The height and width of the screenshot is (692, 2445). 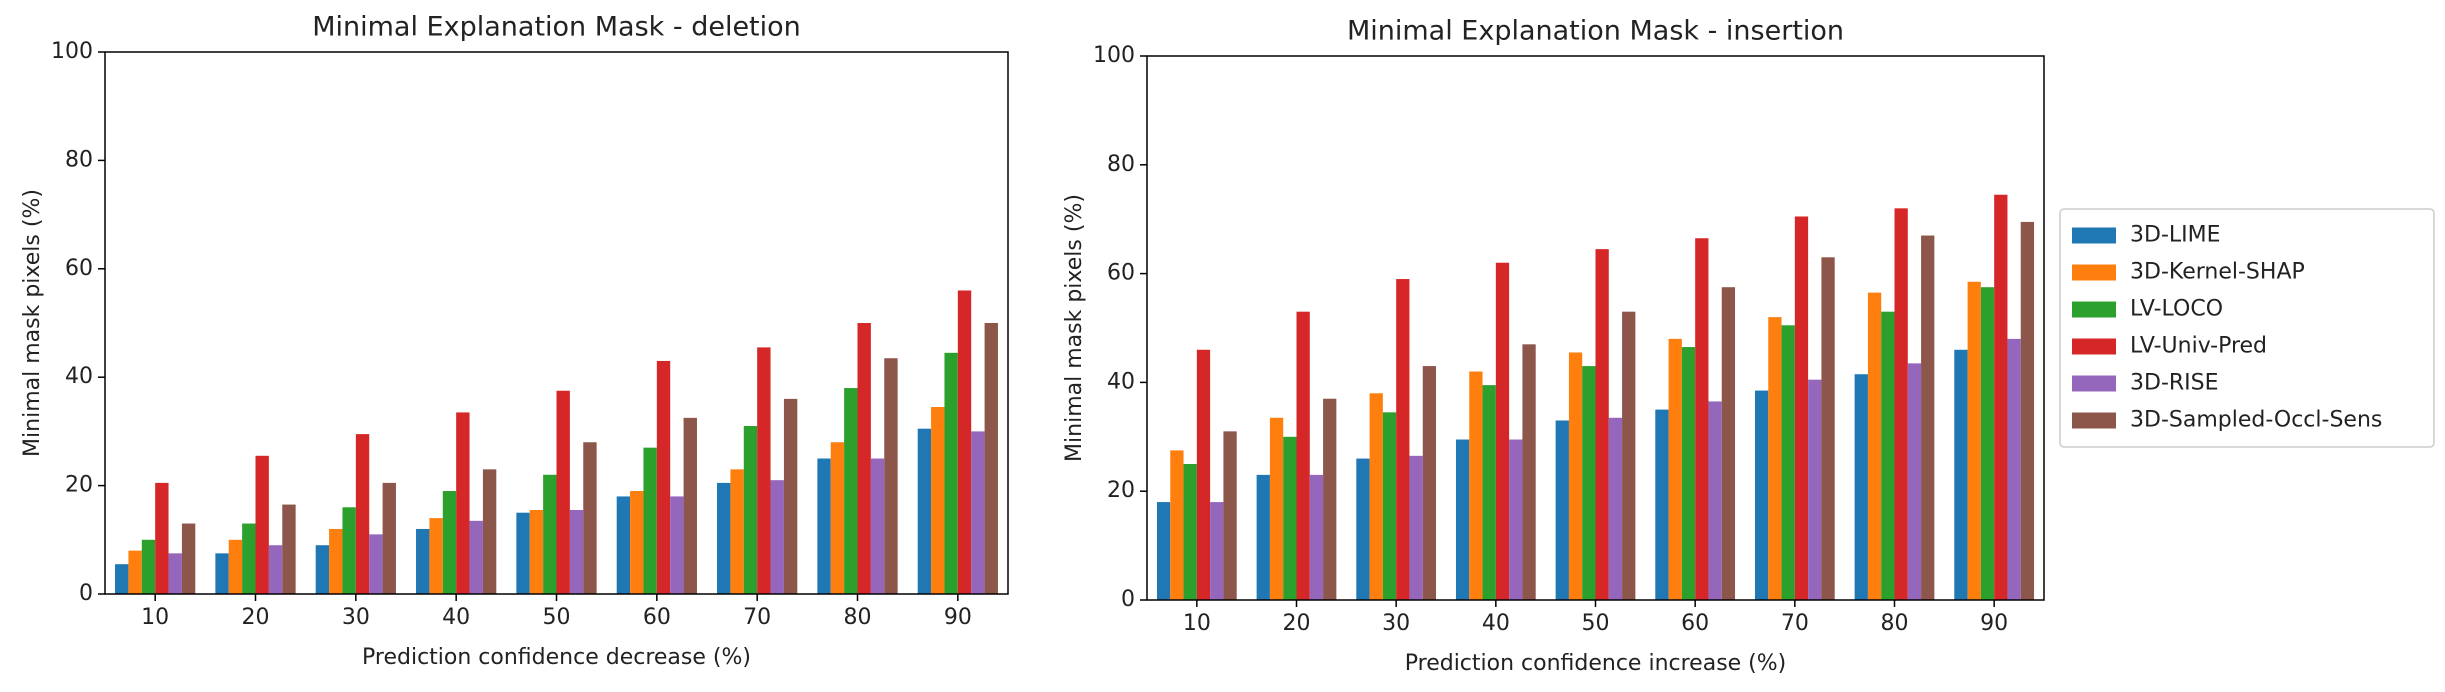 I want to click on x-tick-label: 30, so click(x=1396, y=623).